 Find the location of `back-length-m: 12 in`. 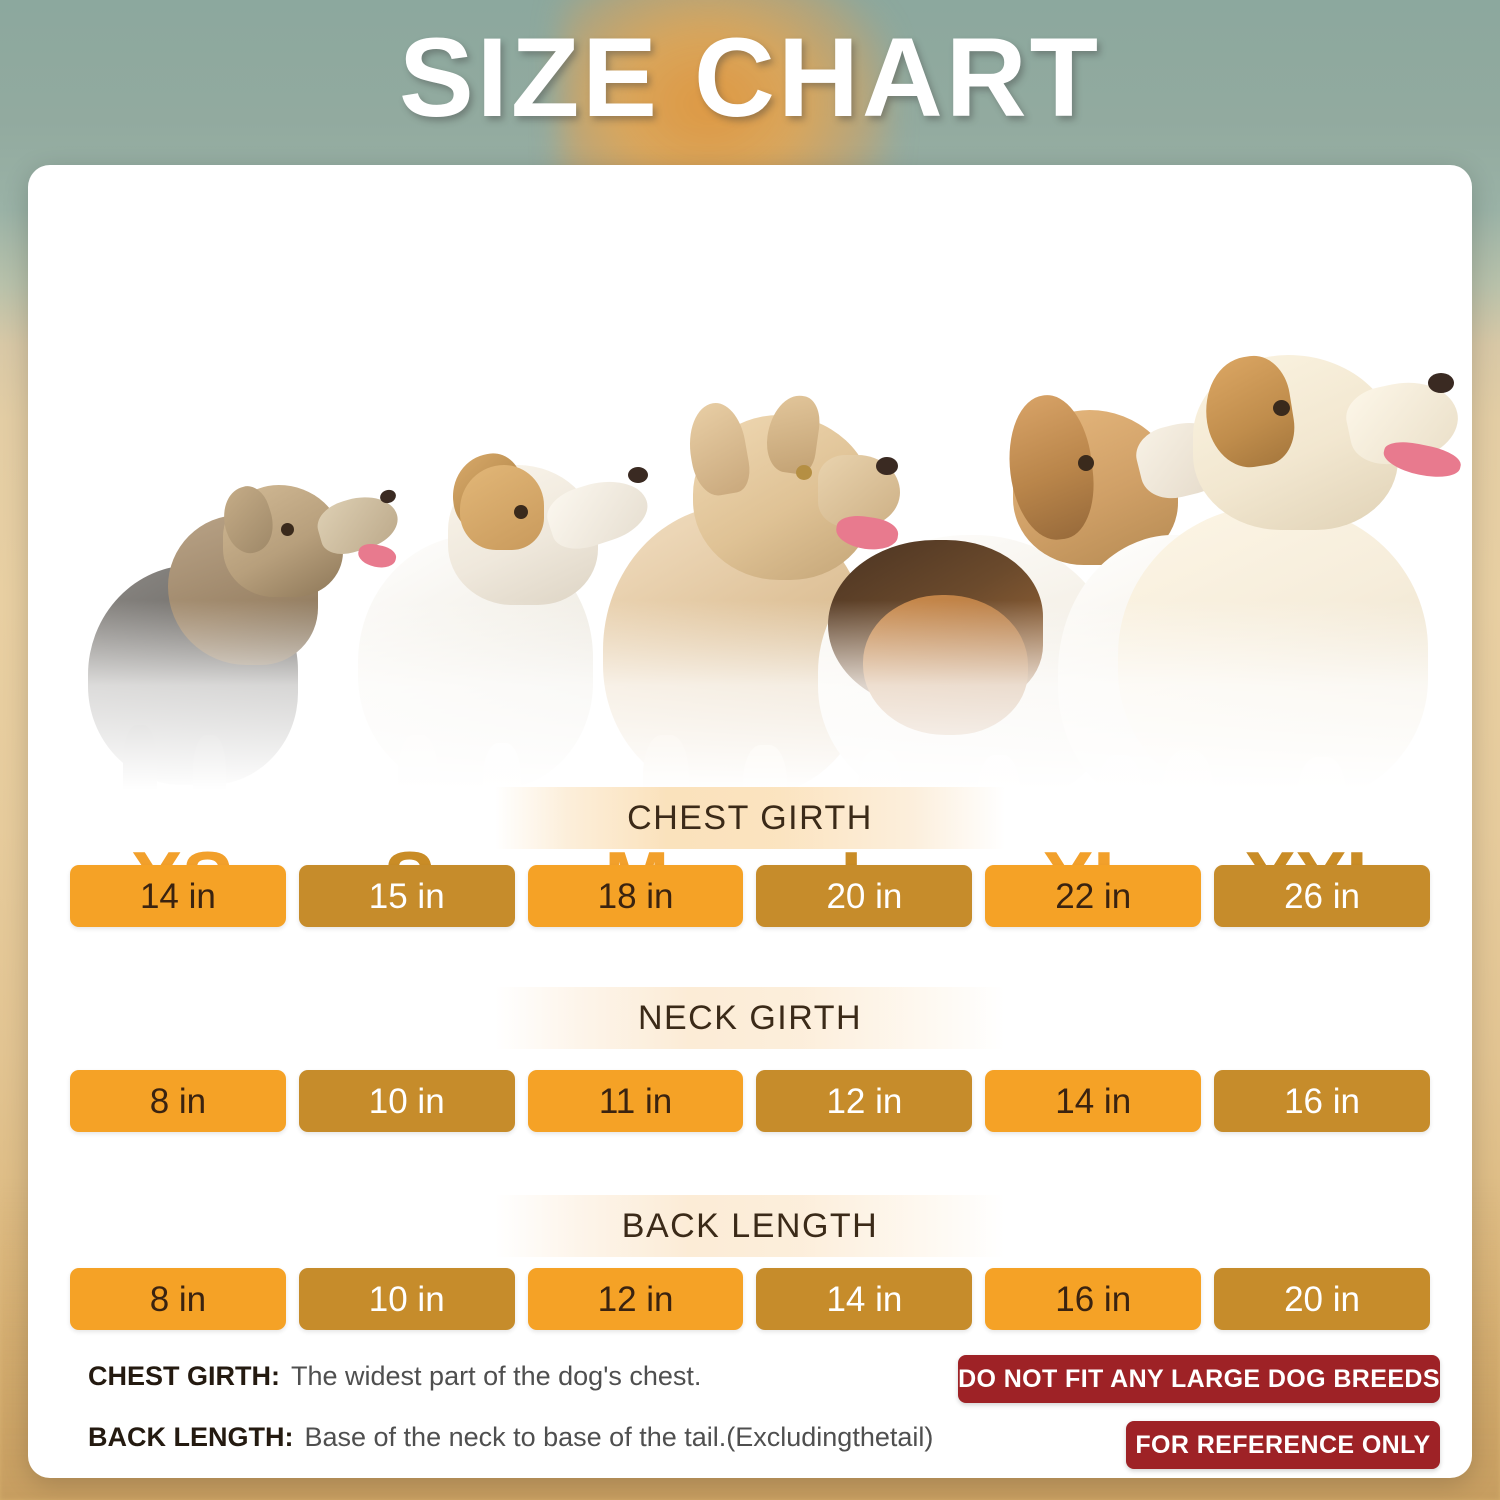

back-length-m: 12 in is located at coordinates (635, 1299).